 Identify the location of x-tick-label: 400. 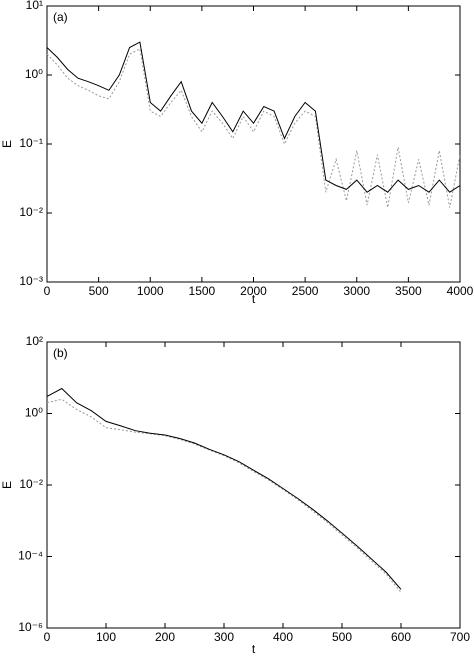
(283, 637).